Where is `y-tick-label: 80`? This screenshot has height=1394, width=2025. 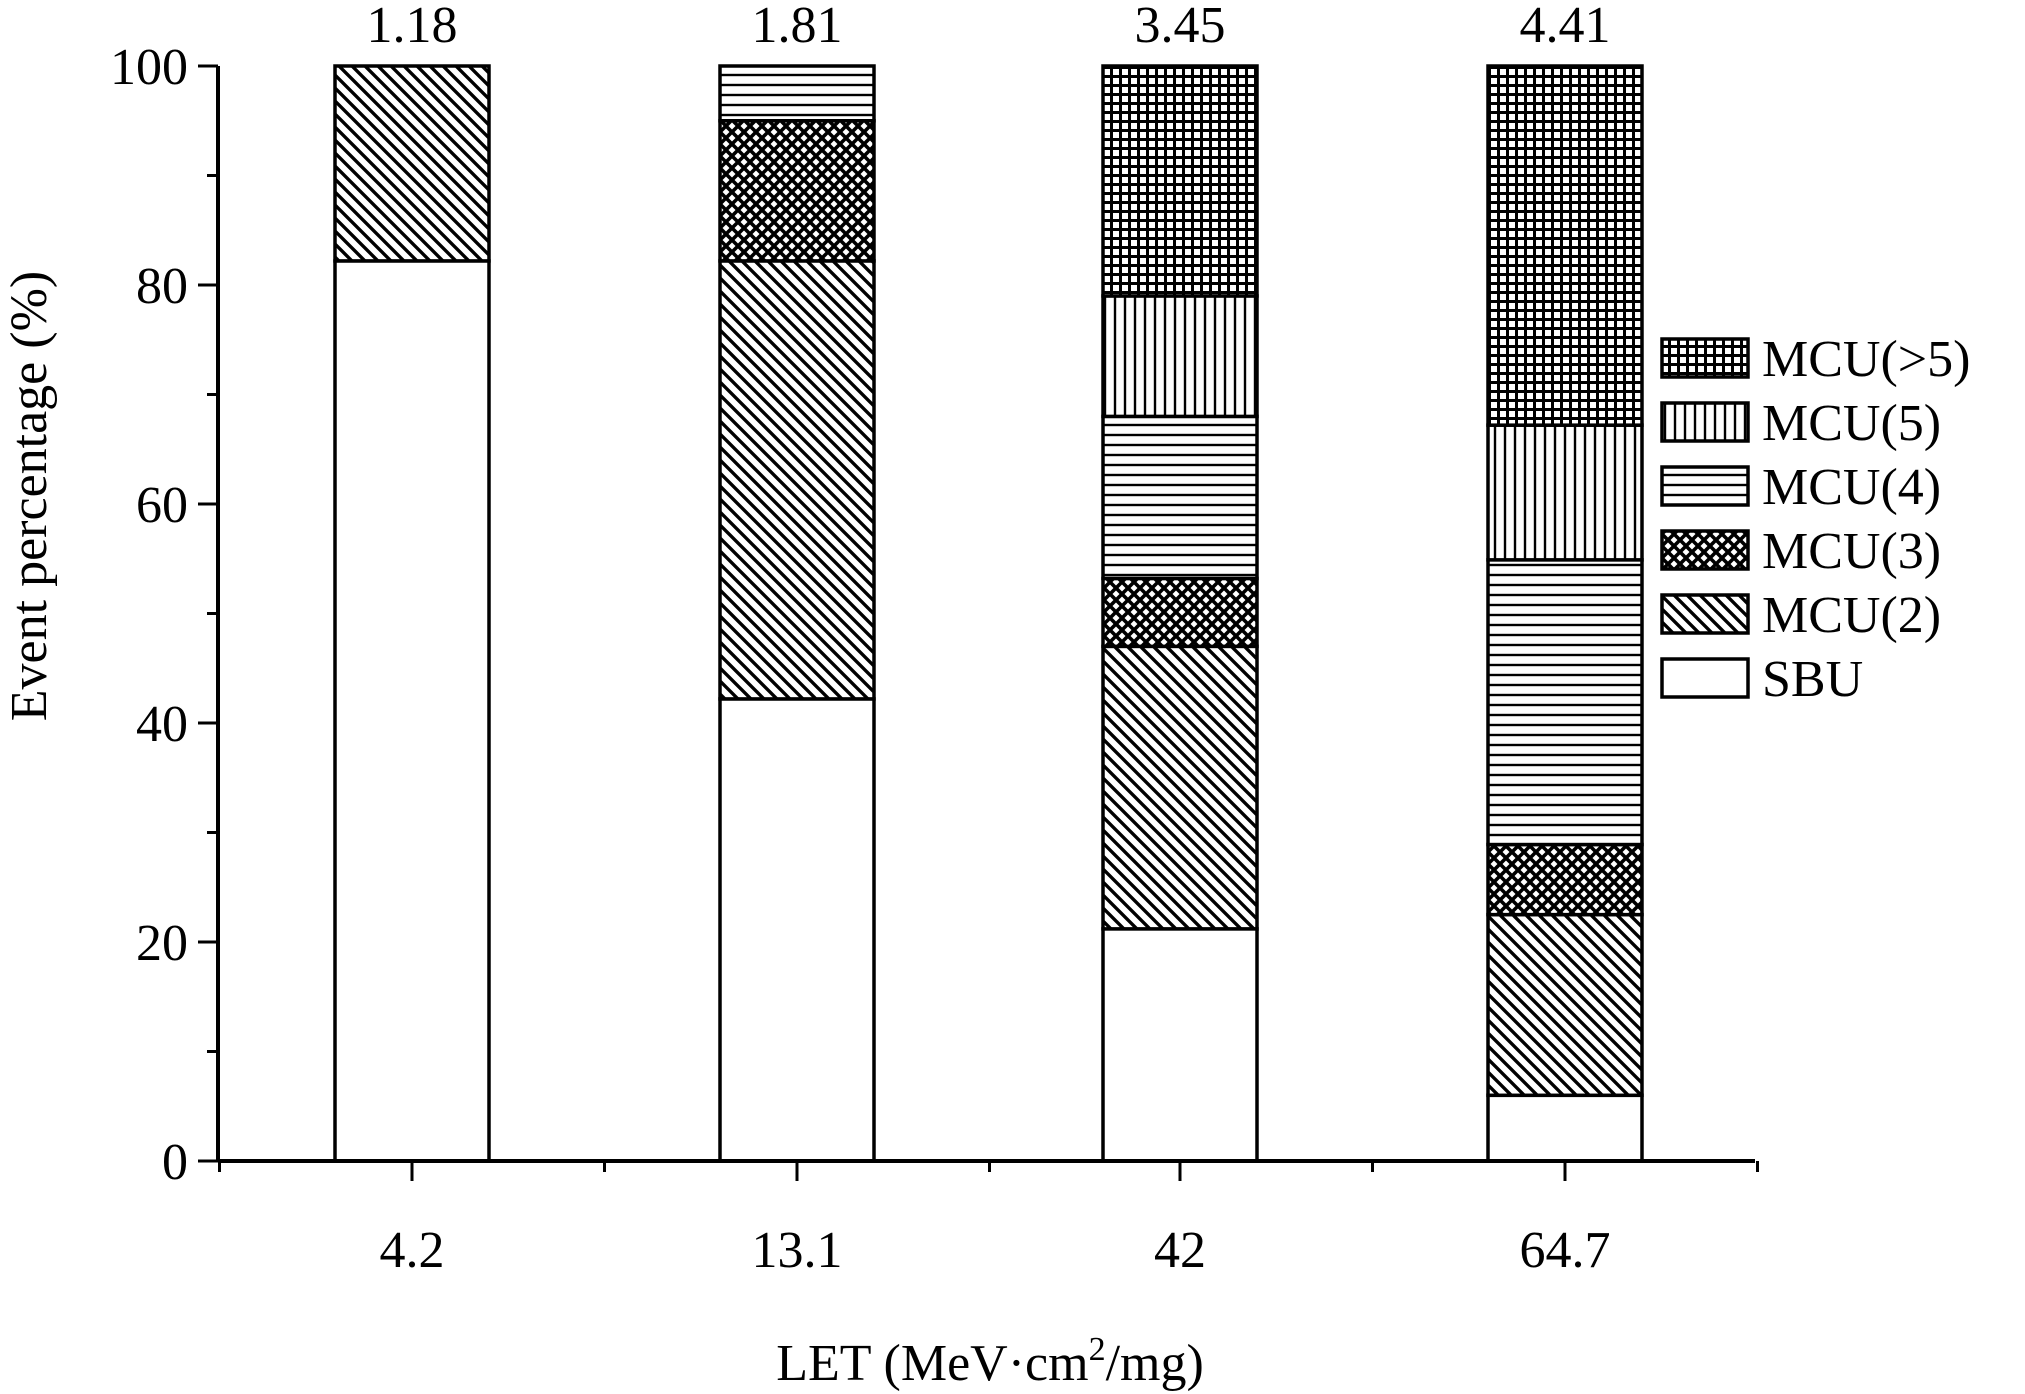
y-tick-label: 80 is located at coordinates (162, 286).